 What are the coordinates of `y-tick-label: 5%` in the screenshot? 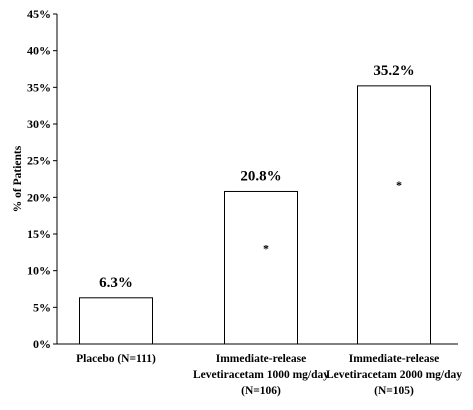 It's located at (42, 307).